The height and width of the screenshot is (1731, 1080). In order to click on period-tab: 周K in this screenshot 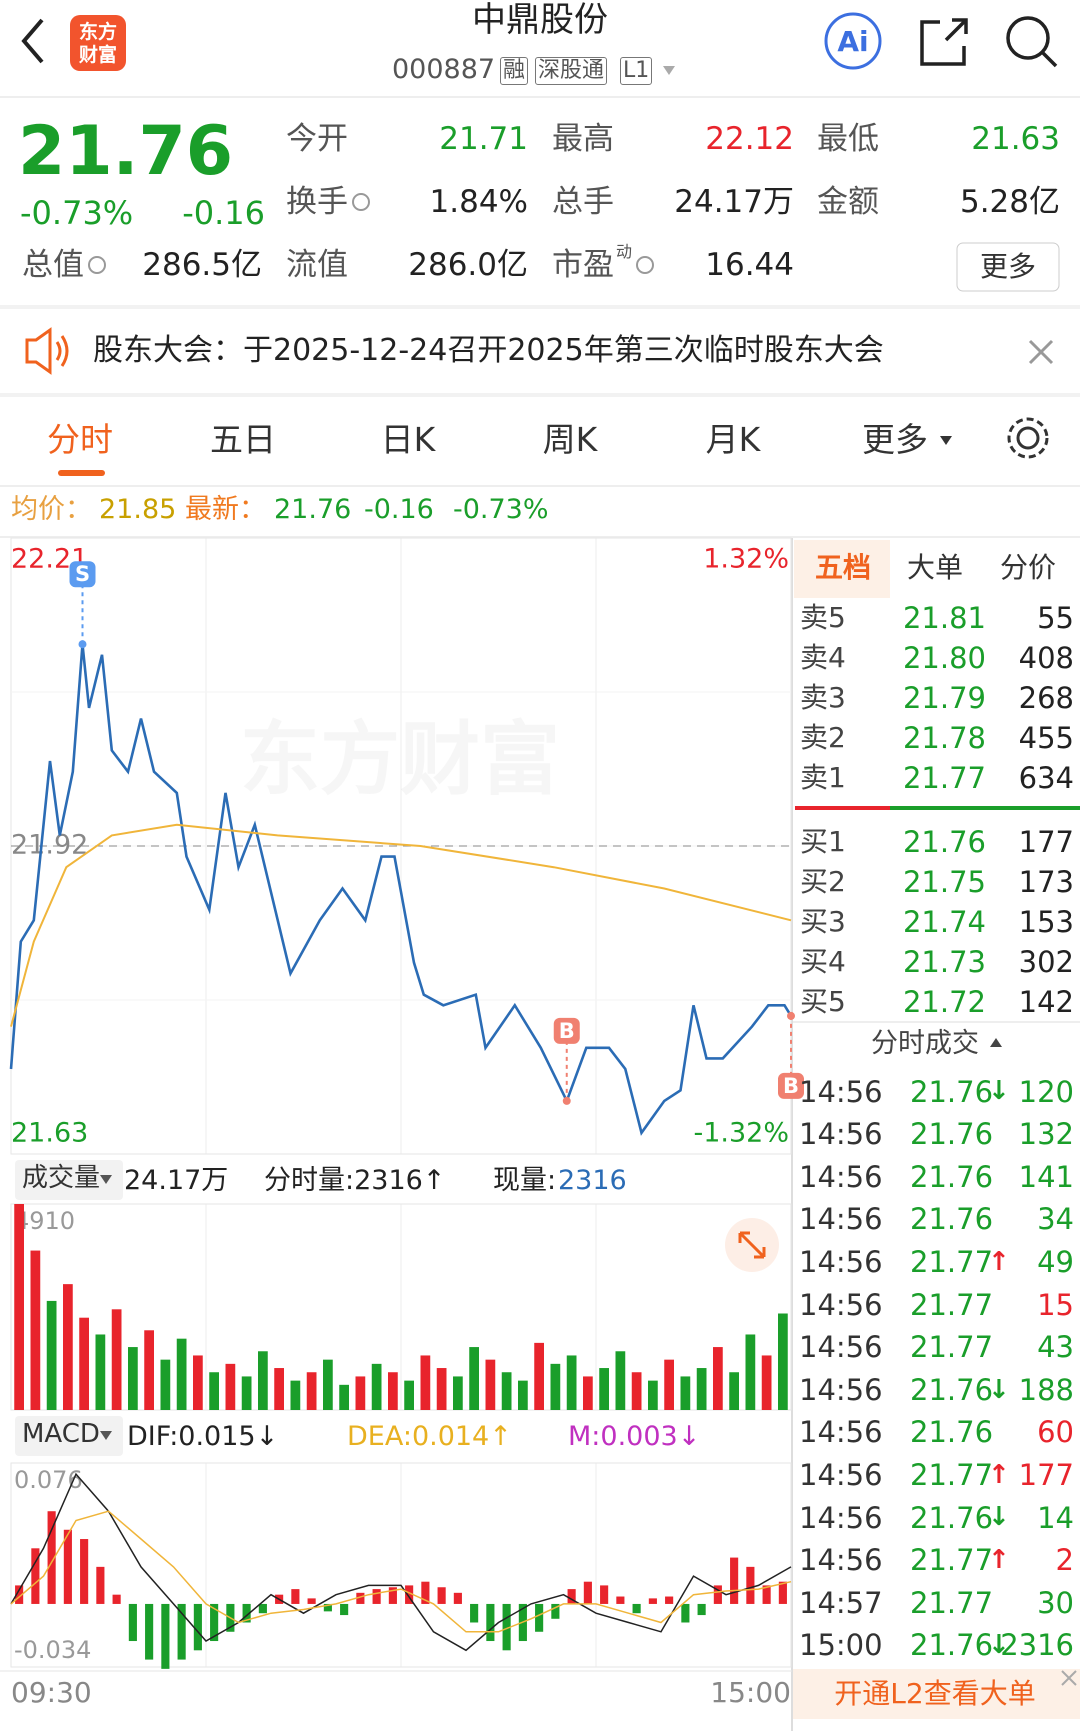, I will do `click(570, 439)`.